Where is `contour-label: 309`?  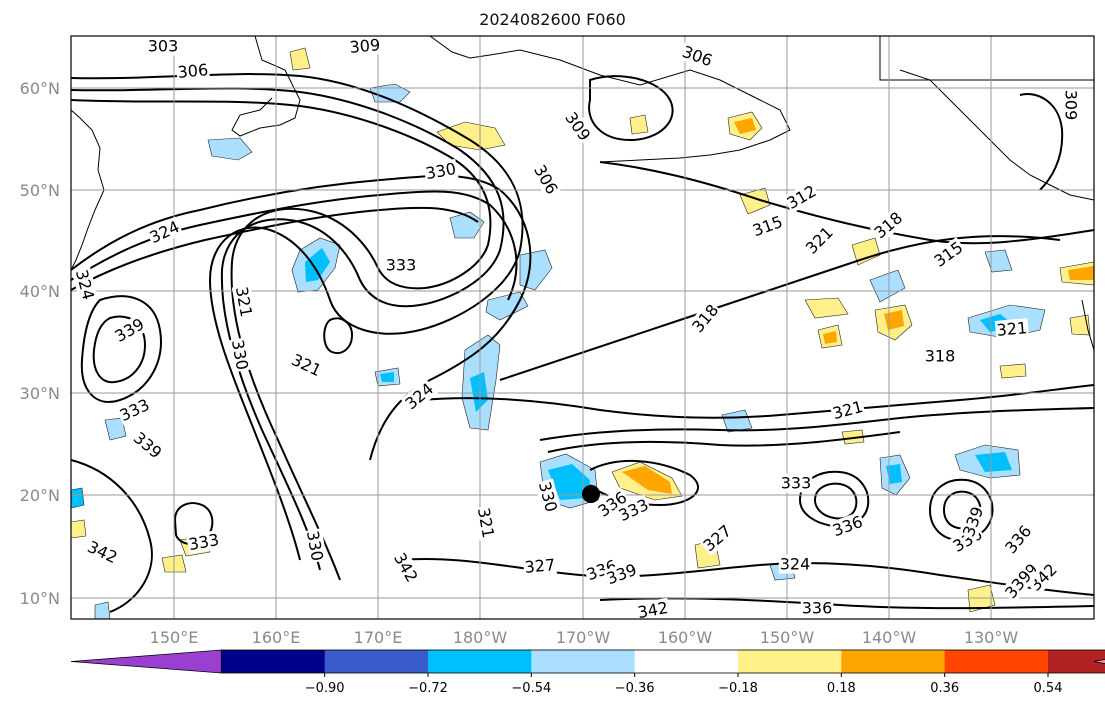 contour-label: 309 is located at coordinates (1071, 105).